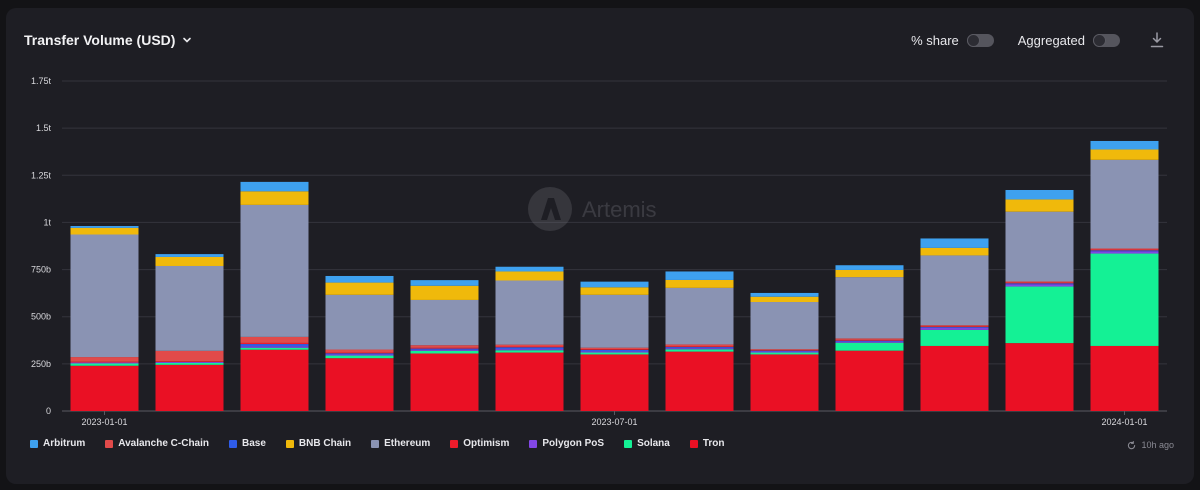 This screenshot has width=1200, height=490. What do you see at coordinates (614, 419) in the screenshot?
I see `x-axis: 2023-01-01 2023-07-01 2024-01-01` at bounding box center [614, 419].